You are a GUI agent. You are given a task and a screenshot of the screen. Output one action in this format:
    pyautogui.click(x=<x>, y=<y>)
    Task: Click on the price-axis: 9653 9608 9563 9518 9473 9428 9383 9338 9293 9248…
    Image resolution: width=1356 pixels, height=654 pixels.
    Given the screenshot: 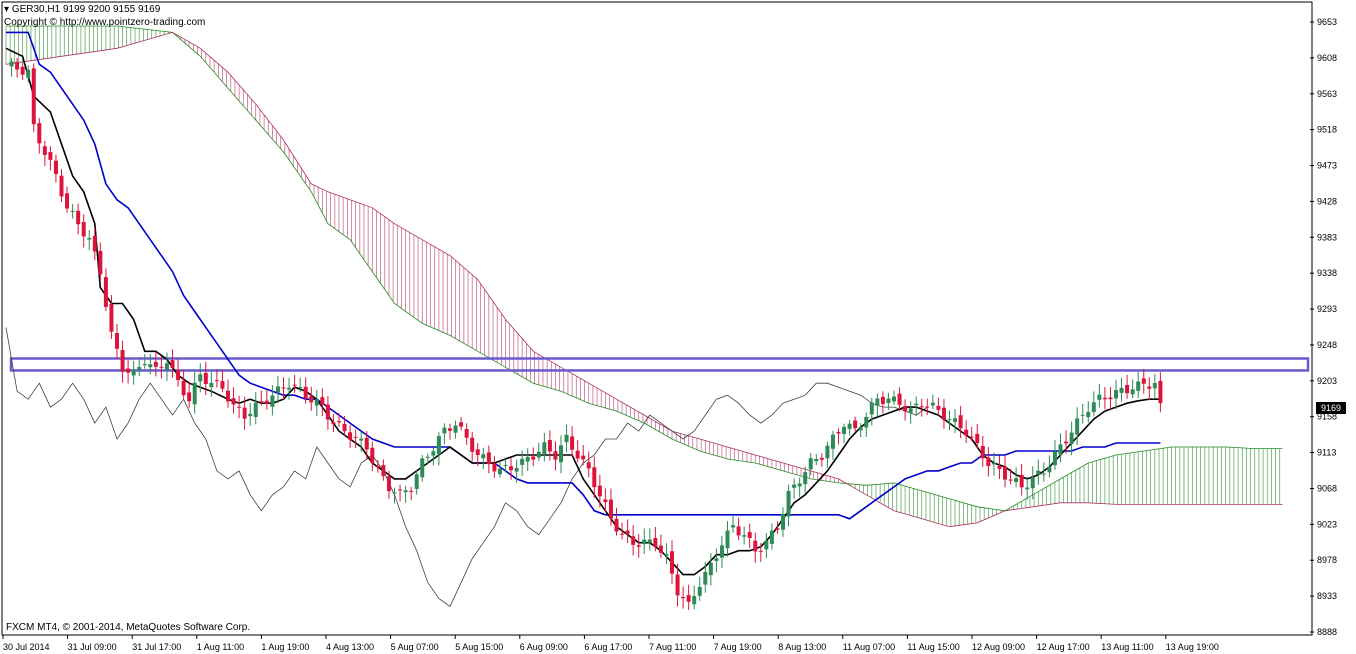 What is the action you would take?
    pyautogui.click(x=1323, y=327)
    